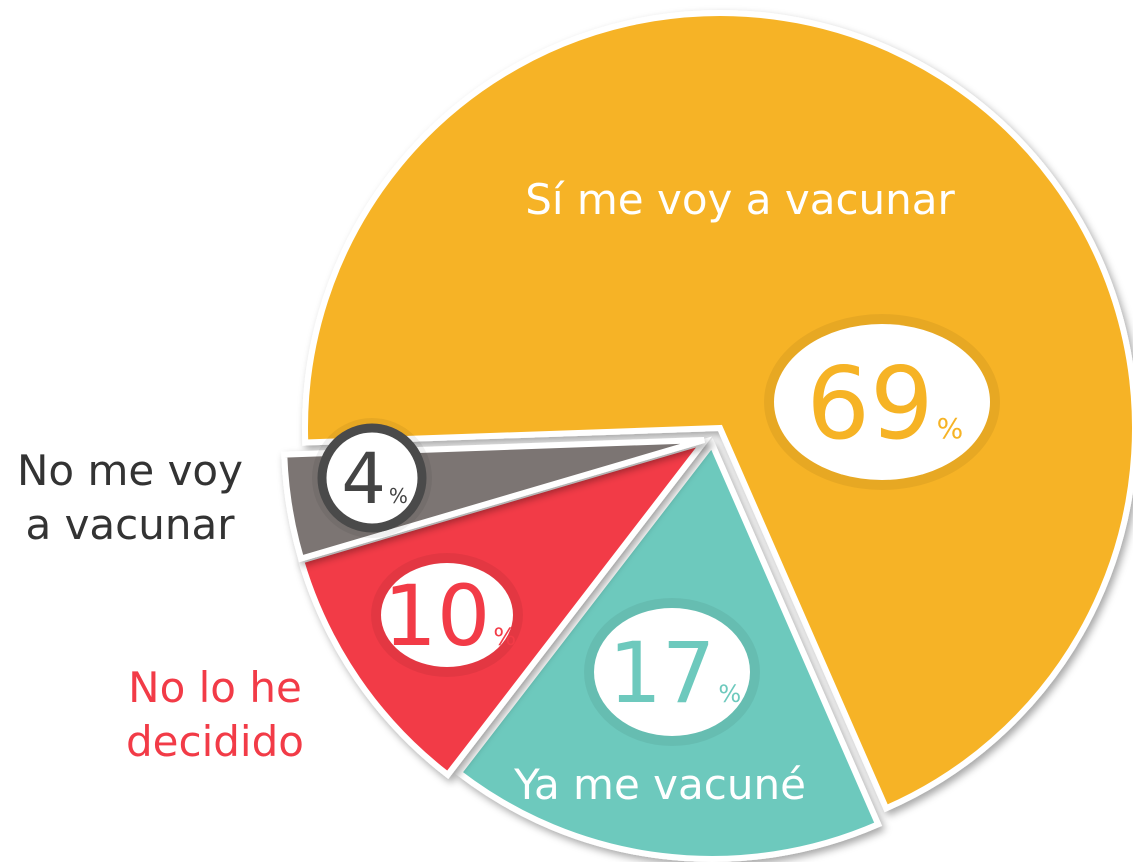 Image resolution: width=1133 pixels, height=862 pixels. Describe the element at coordinates (661, 673) in the screenshot. I see `value-label: 17` at that location.